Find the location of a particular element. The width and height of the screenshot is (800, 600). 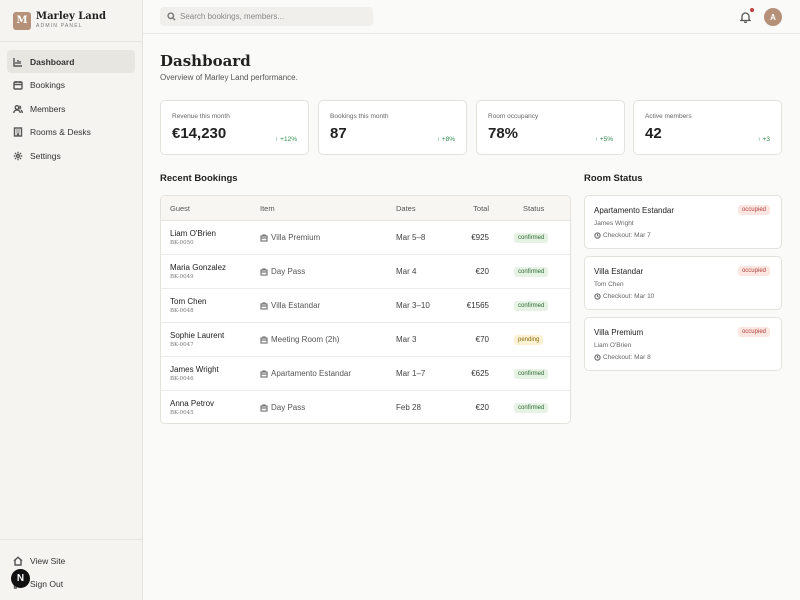

guest-name: Tom Chen is located at coordinates (188, 301).